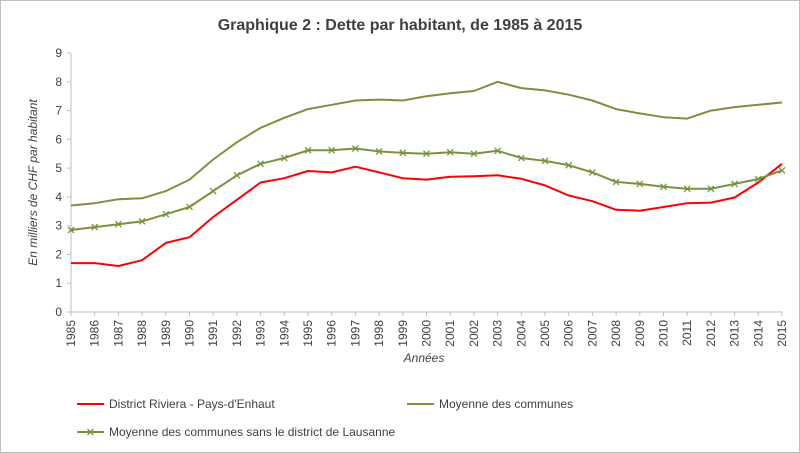  What do you see at coordinates (308, 333) in the screenshot?
I see `x-tick-label: 1995` at bounding box center [308, 333].